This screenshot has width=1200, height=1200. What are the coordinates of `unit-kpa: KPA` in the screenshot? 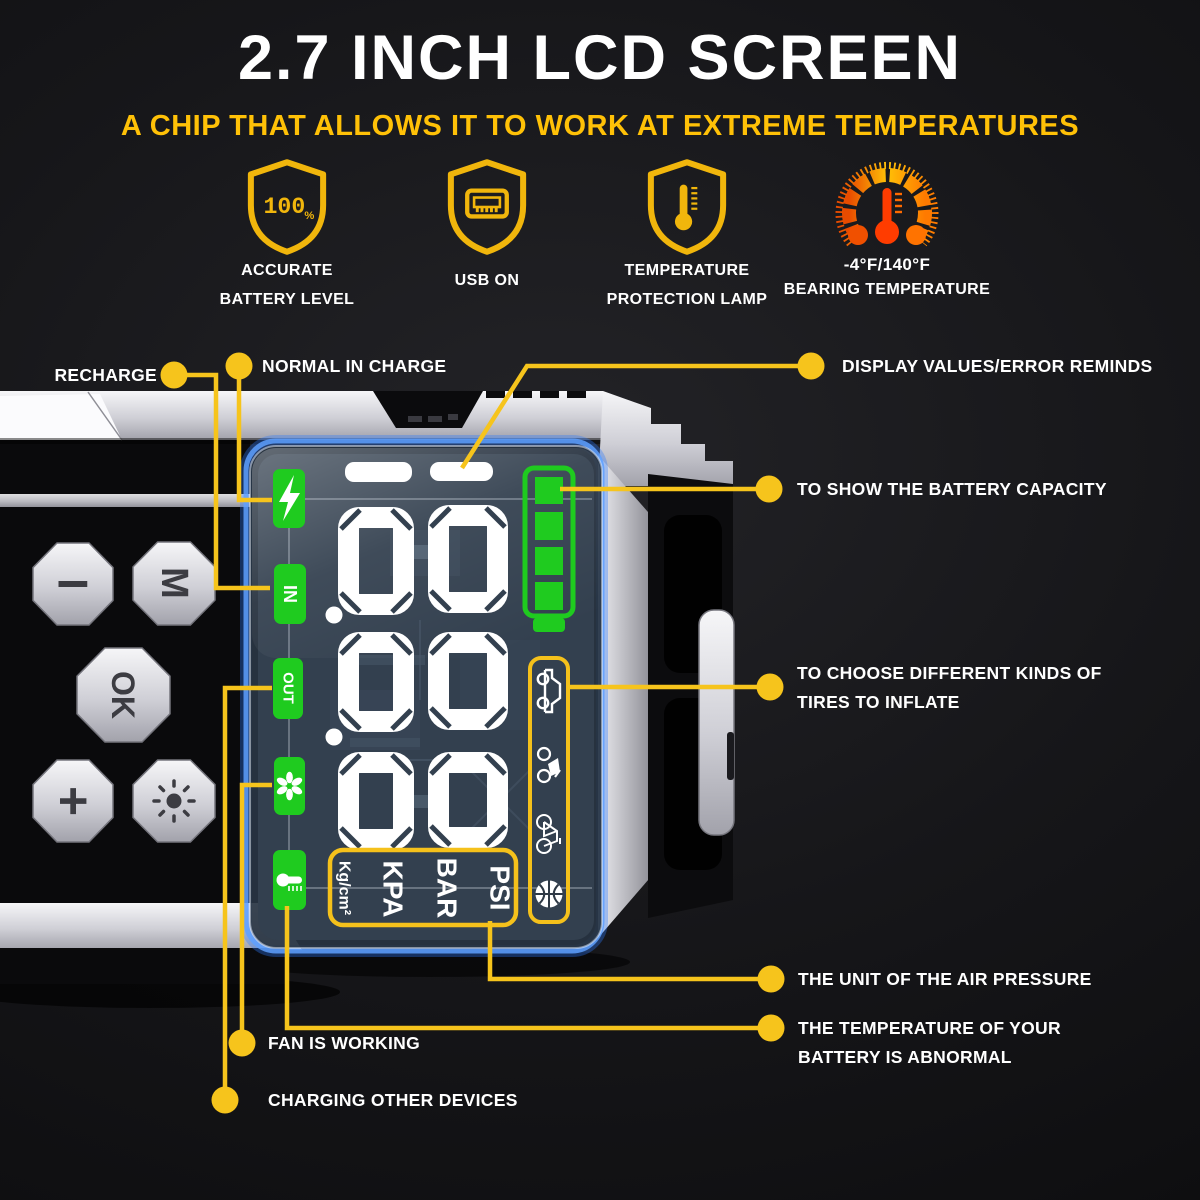 It's located at (393, 888).